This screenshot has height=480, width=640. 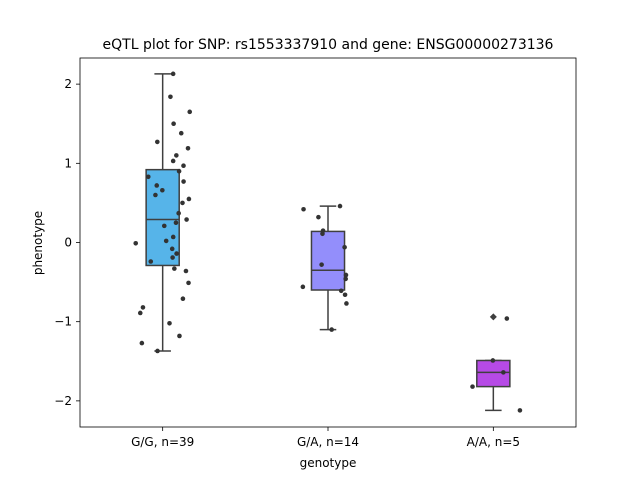 I want to click on y-tick-label: 0, so click(x=68, y=243).